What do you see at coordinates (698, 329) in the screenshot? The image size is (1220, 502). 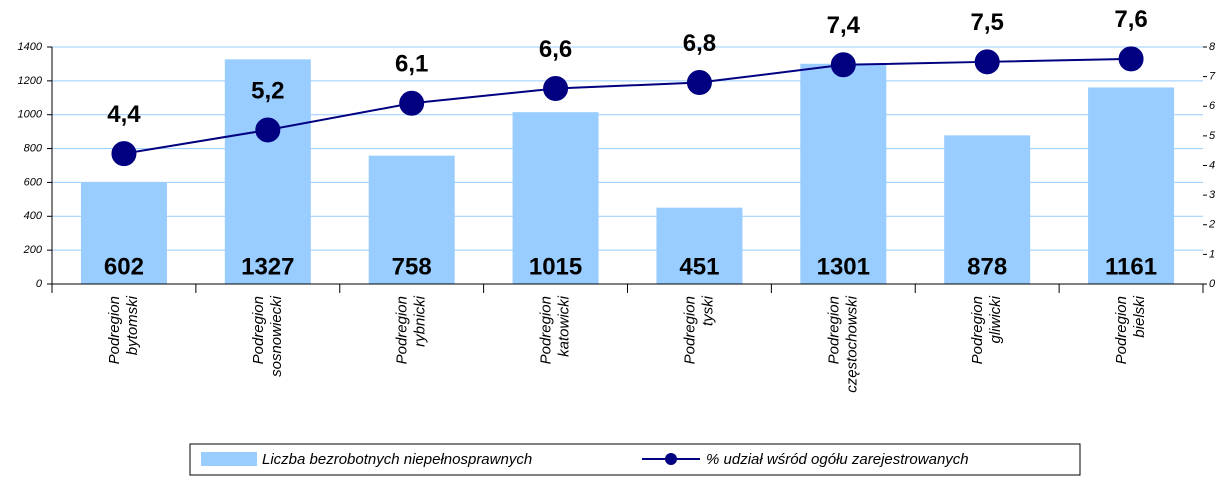 I see `x-tick-label: Podregiontyski` at bounding box center [698, 329].